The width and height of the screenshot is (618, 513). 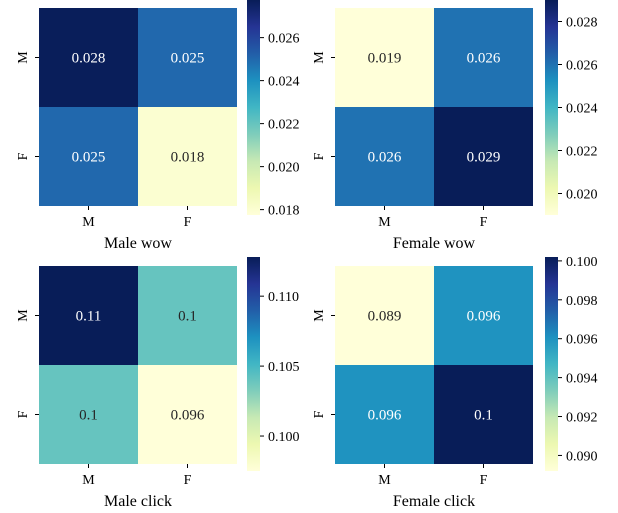 What do you see at coordinates (582, 340) in the screenshot?
I see `colorbar-tick-label: 0.096` at bounding box center [582, 340].